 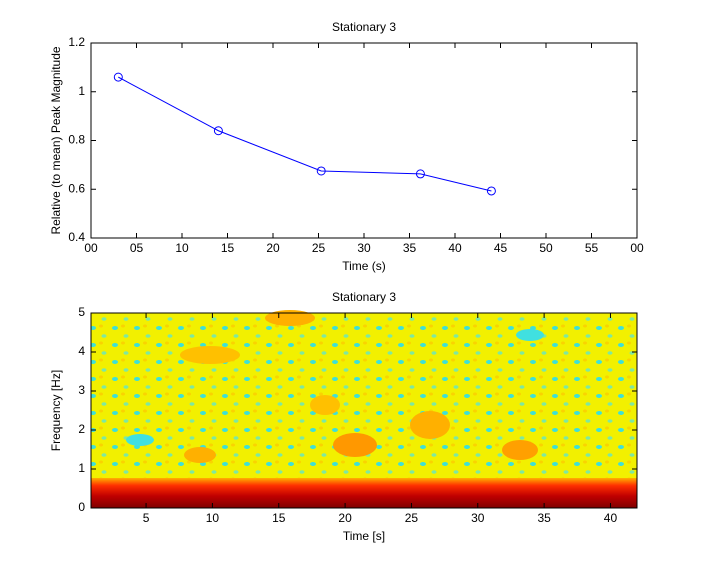 What do you see at coordinates (592, 248) in the screenshot?
I see `x-tick-label: 55` at bounding box center [592, 248].